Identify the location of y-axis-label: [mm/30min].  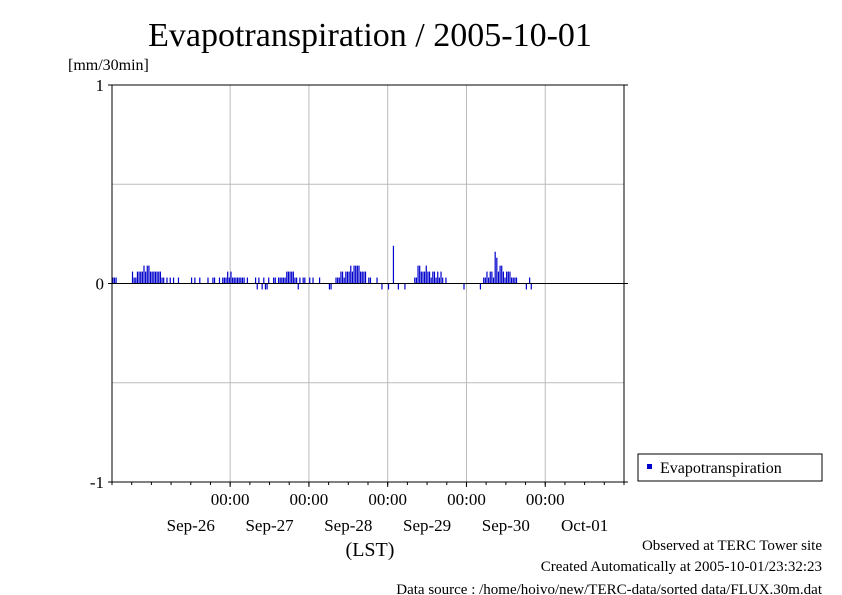
(108, 65).